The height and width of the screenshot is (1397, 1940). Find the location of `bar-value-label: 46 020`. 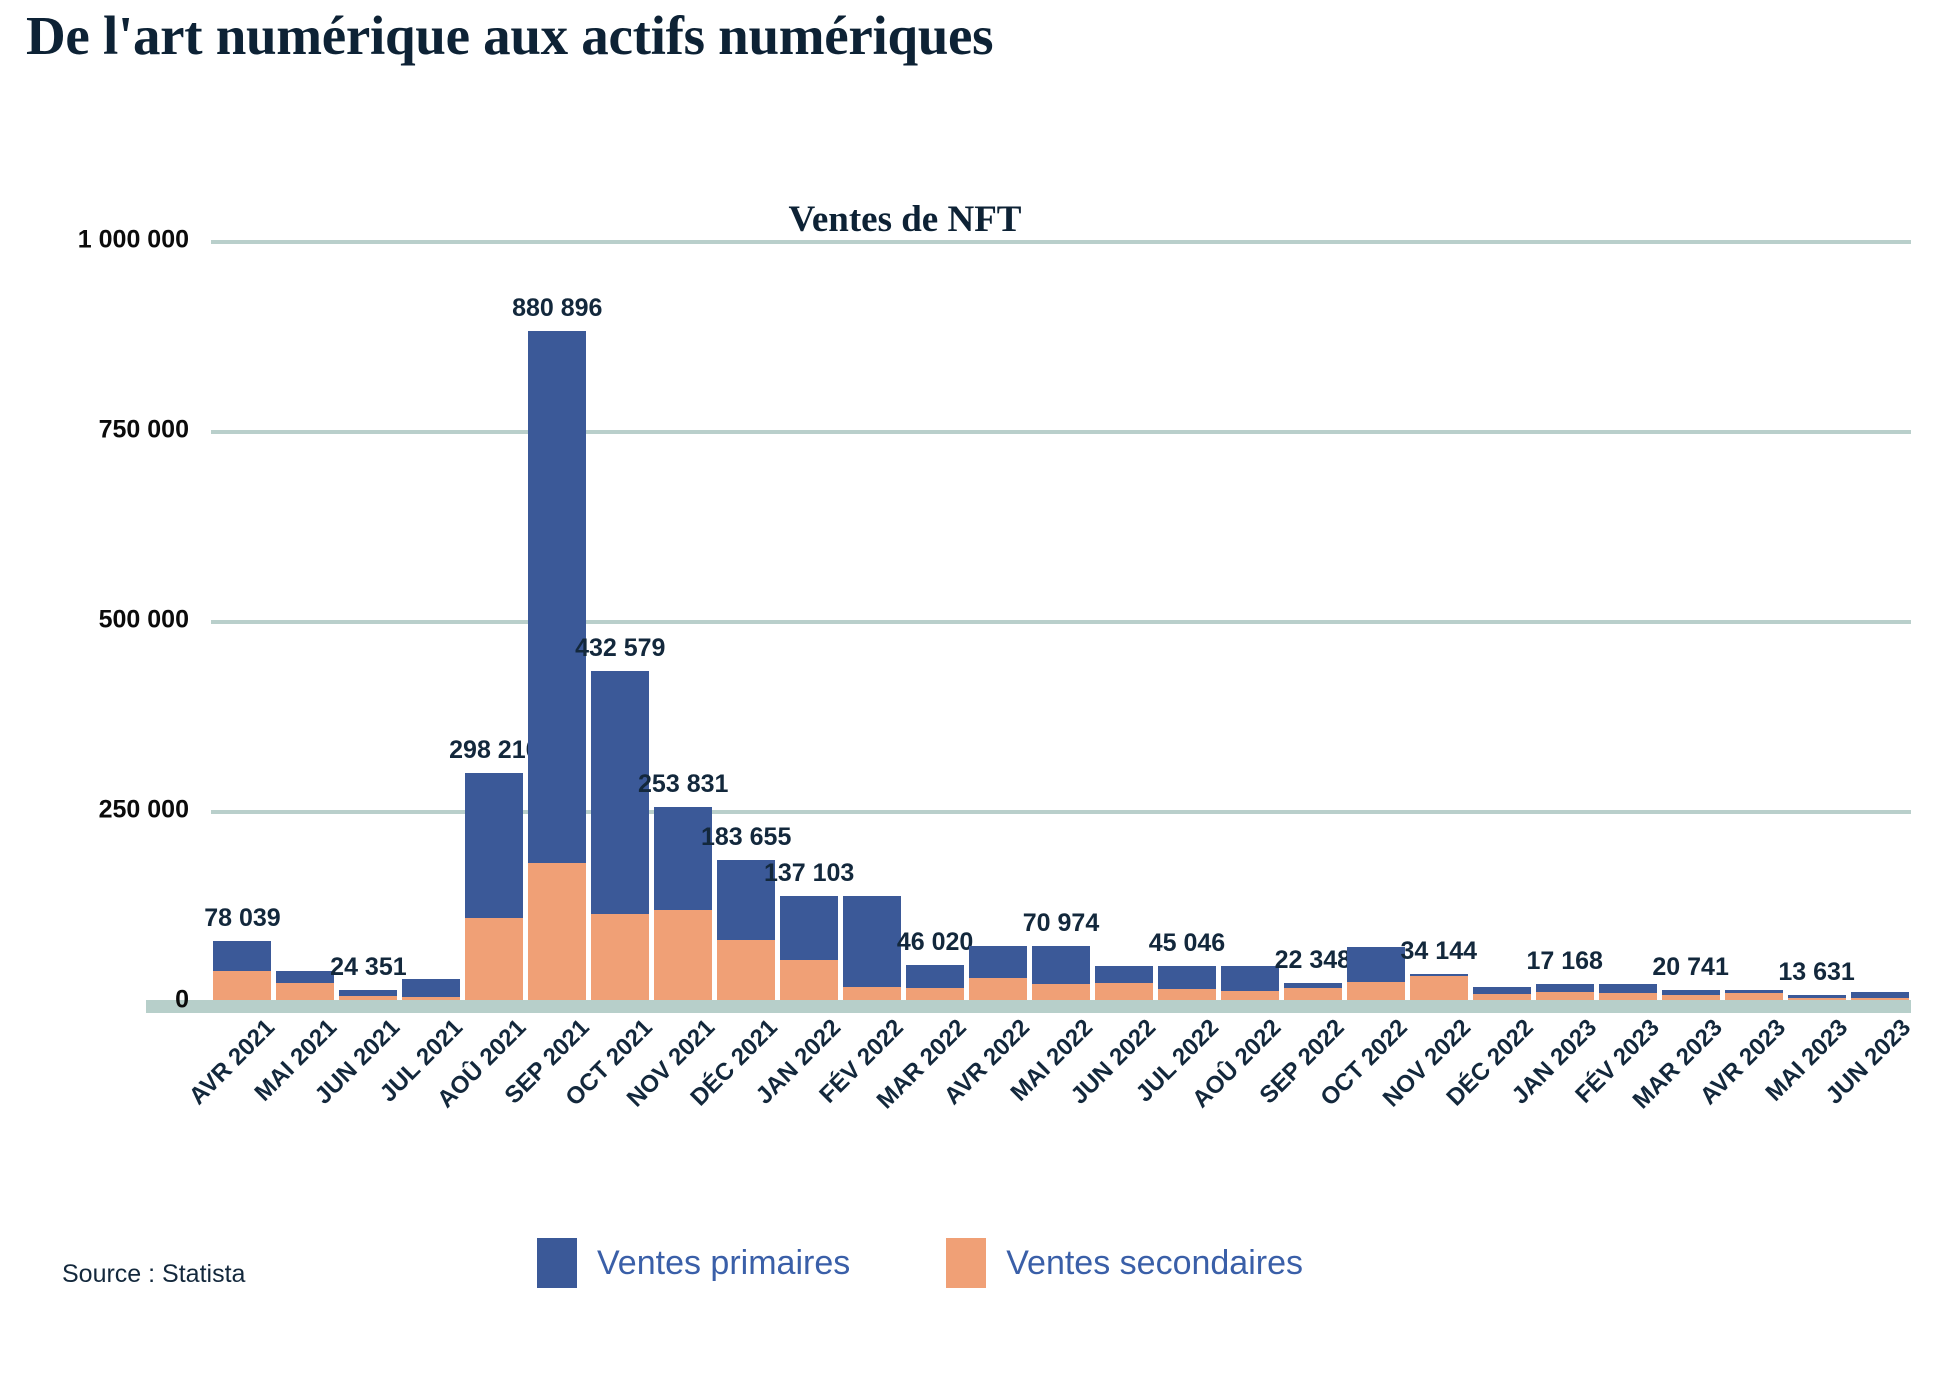

bar-value-label: 46 020 is located at coordinates (935, 942).